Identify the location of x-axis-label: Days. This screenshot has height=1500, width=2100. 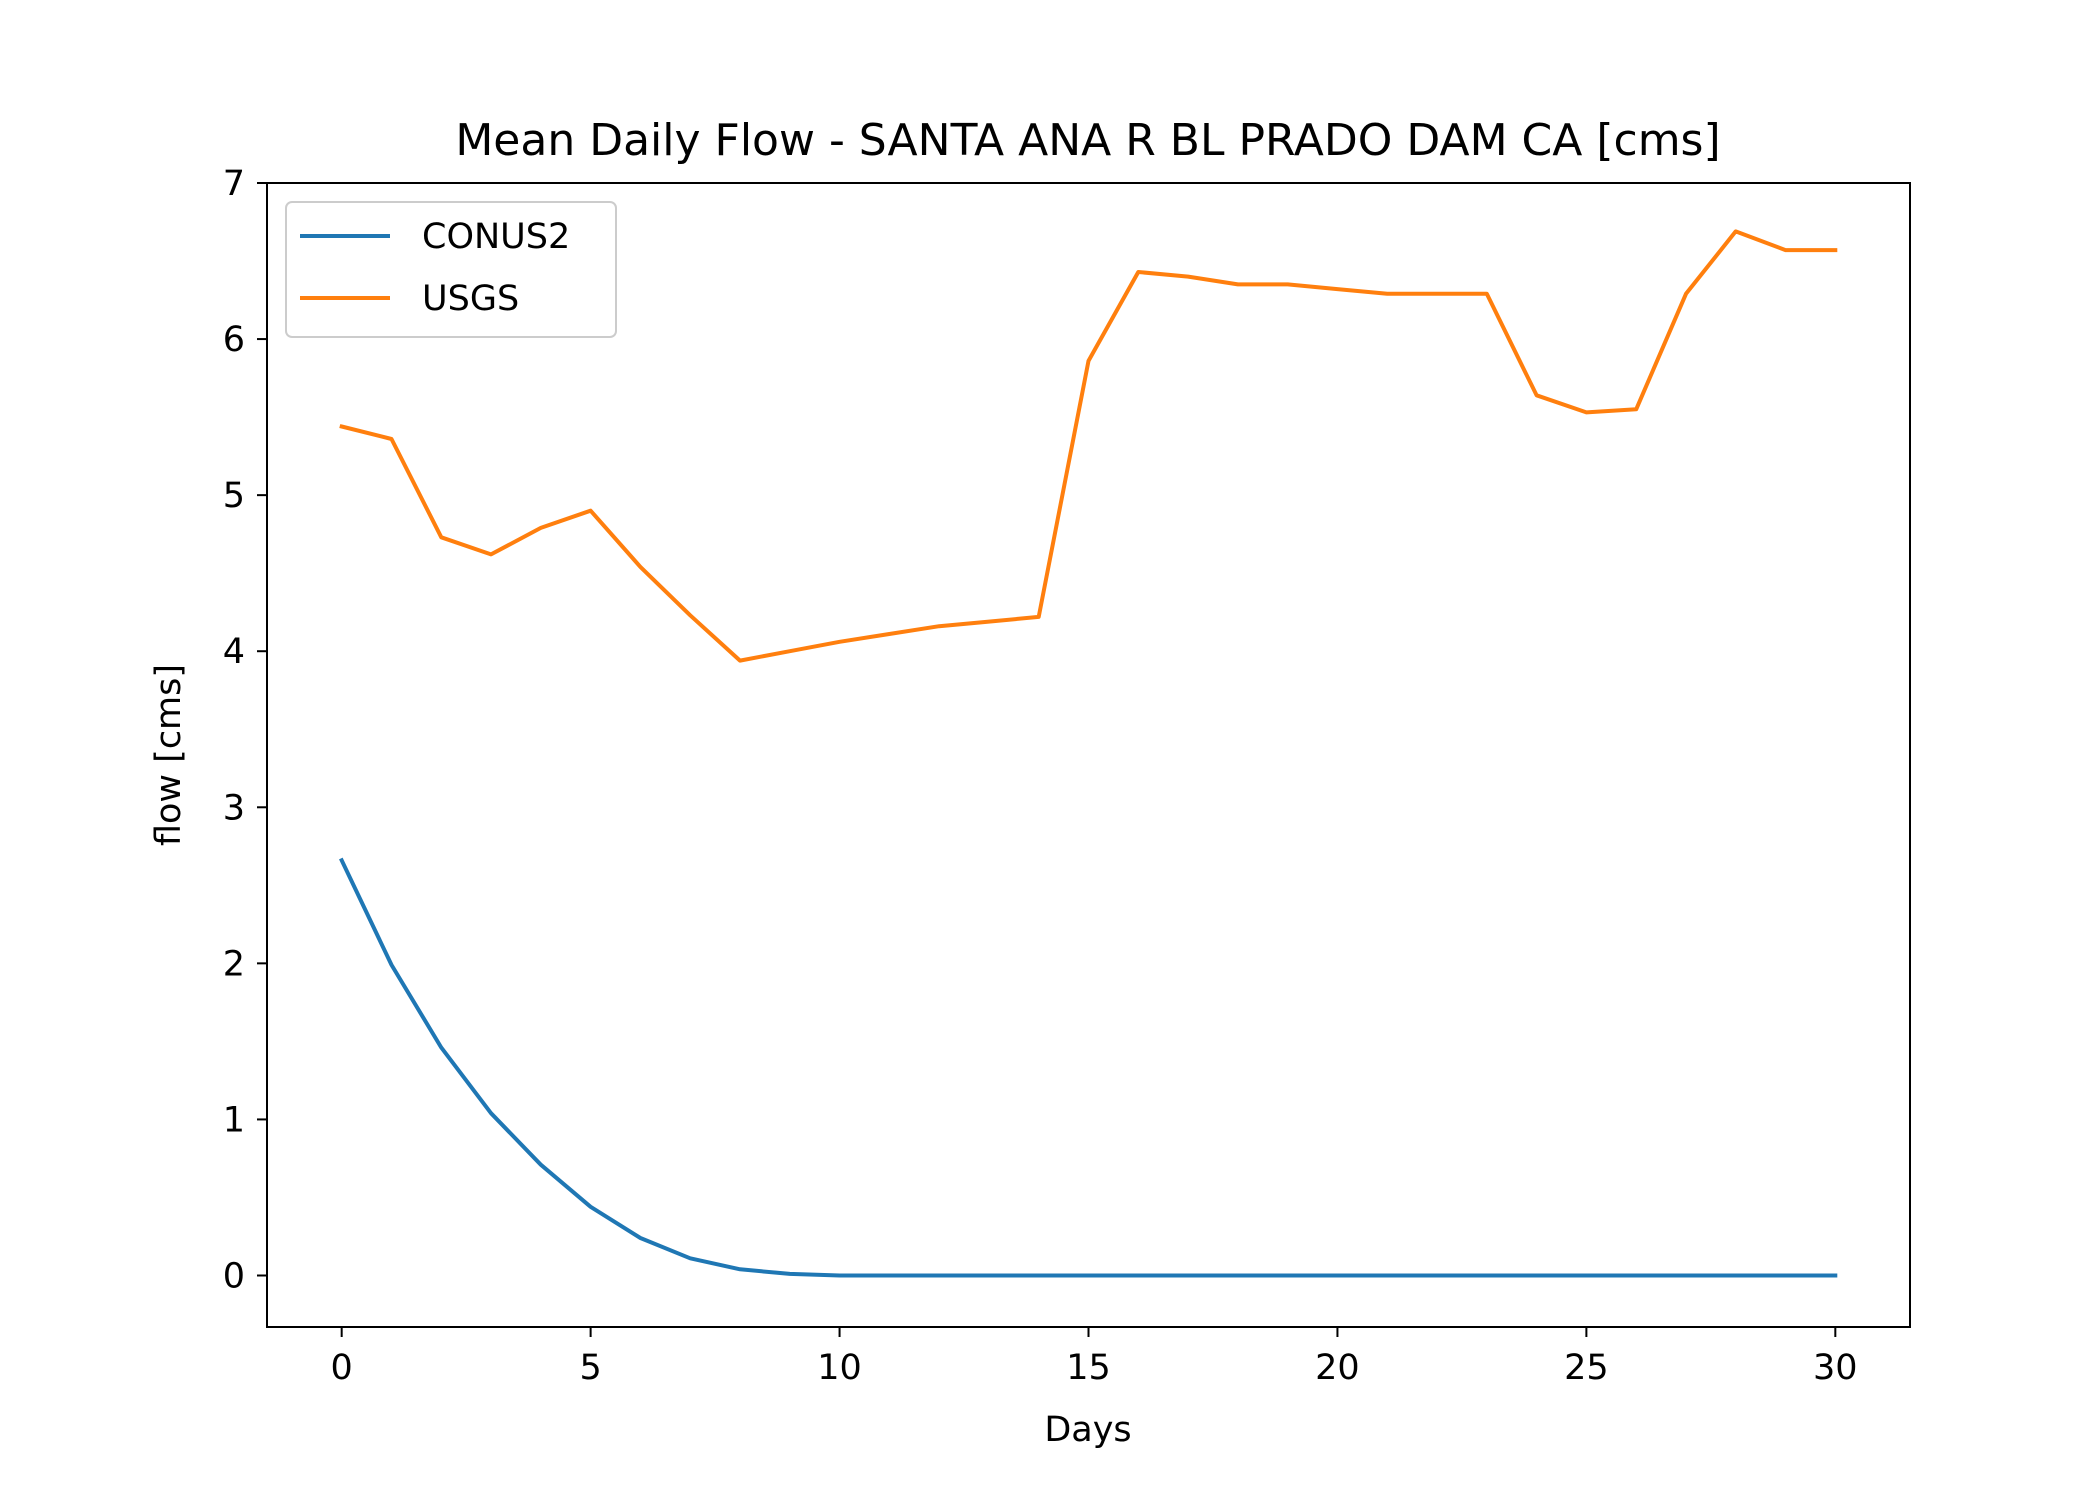
(1087, 1430).